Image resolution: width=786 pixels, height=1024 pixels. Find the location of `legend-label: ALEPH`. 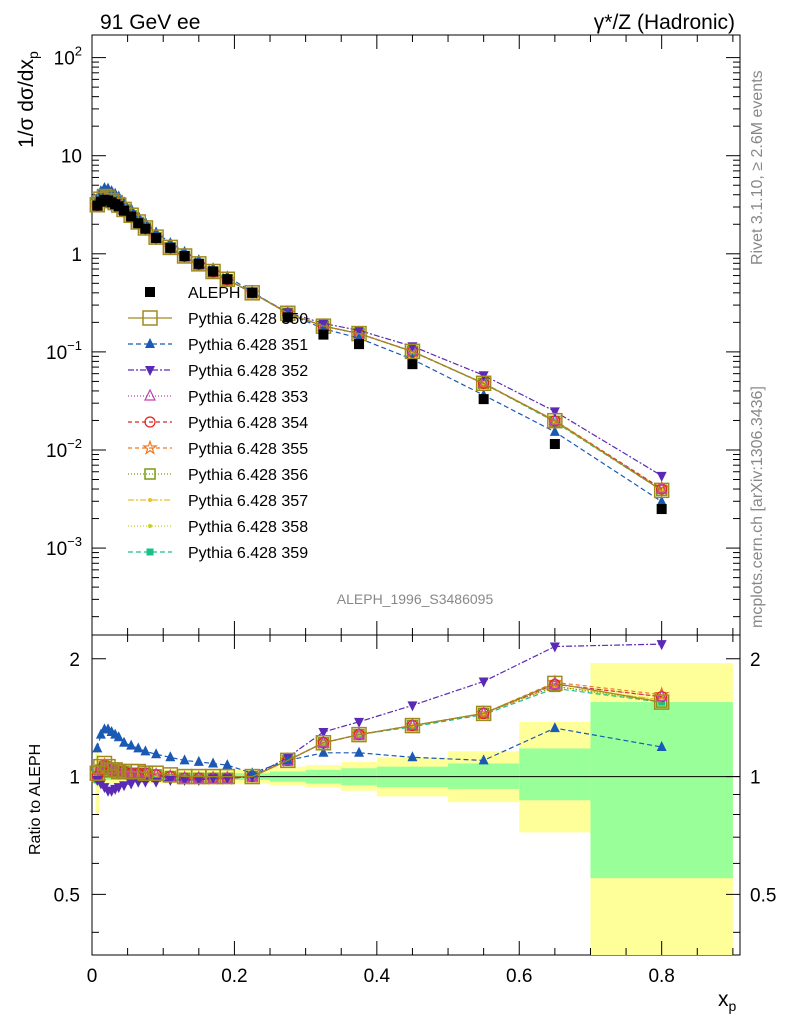

legend-label: ALEPH is located at coordinates (214, 293).